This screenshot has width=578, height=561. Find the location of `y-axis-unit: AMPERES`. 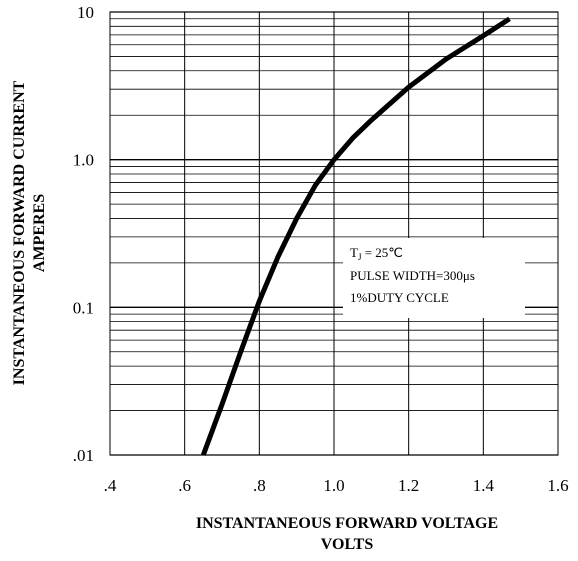

y-axis-unit: AMPERES is located at coordinates (39, 233).